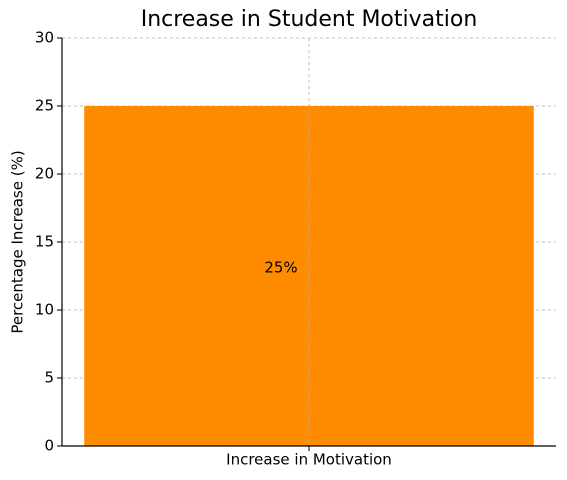  What do you see at coordinates (49, 446) in the screenshot?
I see `y-tick-label: 0` at bounding box center [49, 446].